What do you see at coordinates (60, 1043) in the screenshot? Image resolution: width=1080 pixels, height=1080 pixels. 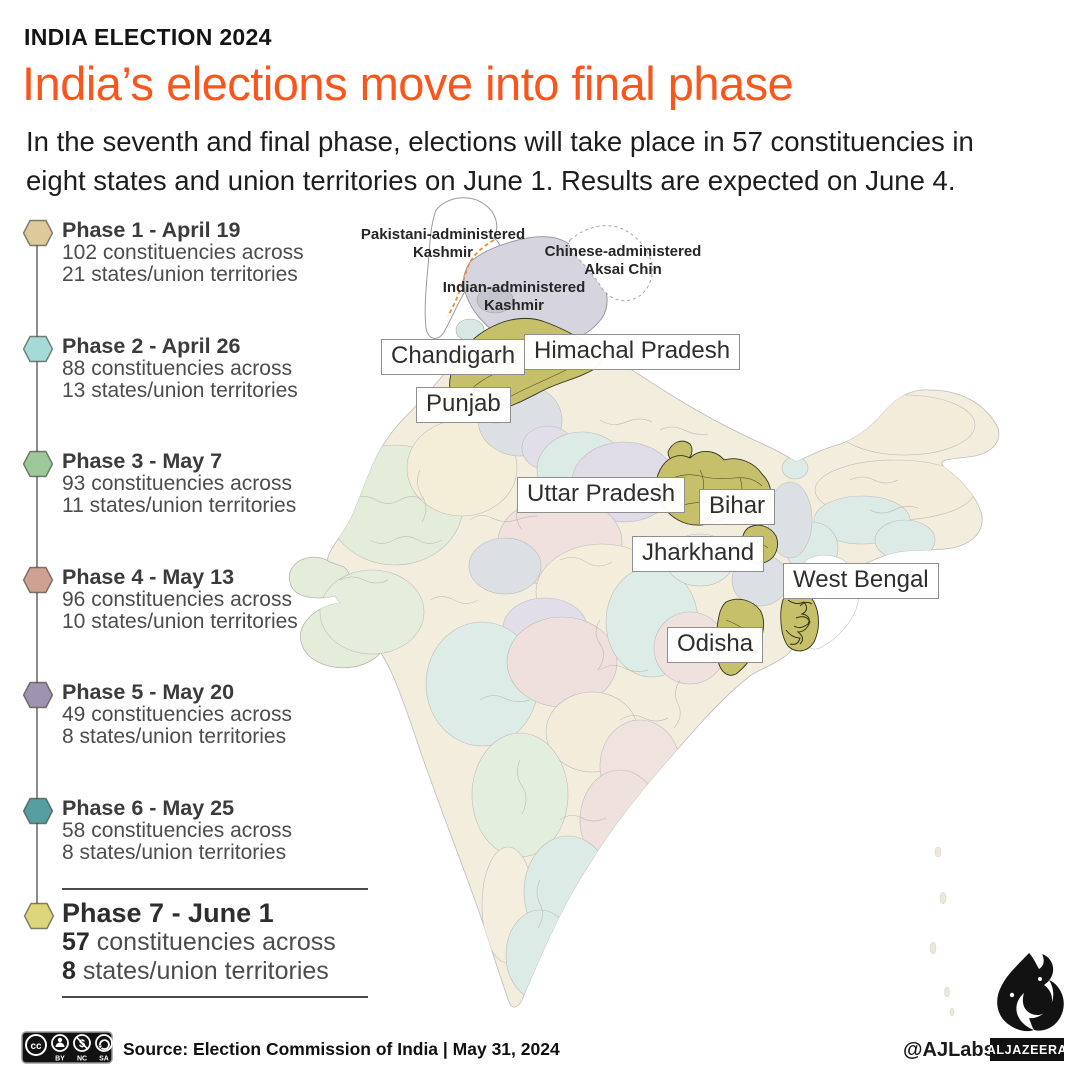 I see `cc-by-icon` at bounding box center [60, 1043].